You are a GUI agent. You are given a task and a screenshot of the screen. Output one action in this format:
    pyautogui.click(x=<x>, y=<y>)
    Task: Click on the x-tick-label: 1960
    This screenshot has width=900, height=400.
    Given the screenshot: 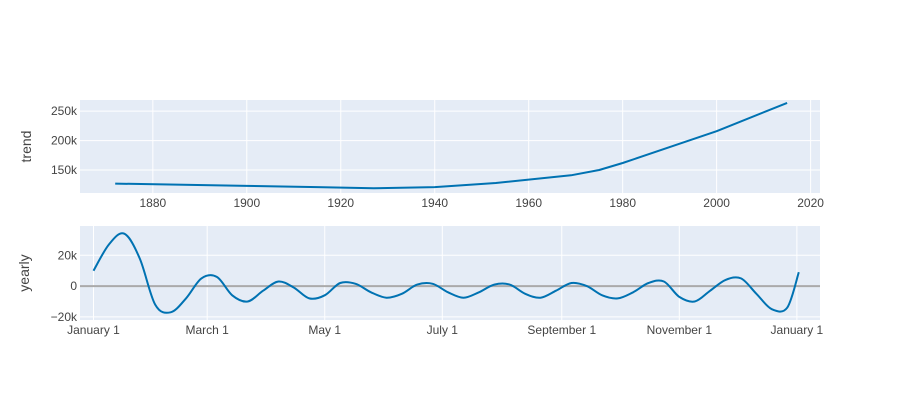 What is the action you would take?
    pyautogui.click(x=528, y=203)
    